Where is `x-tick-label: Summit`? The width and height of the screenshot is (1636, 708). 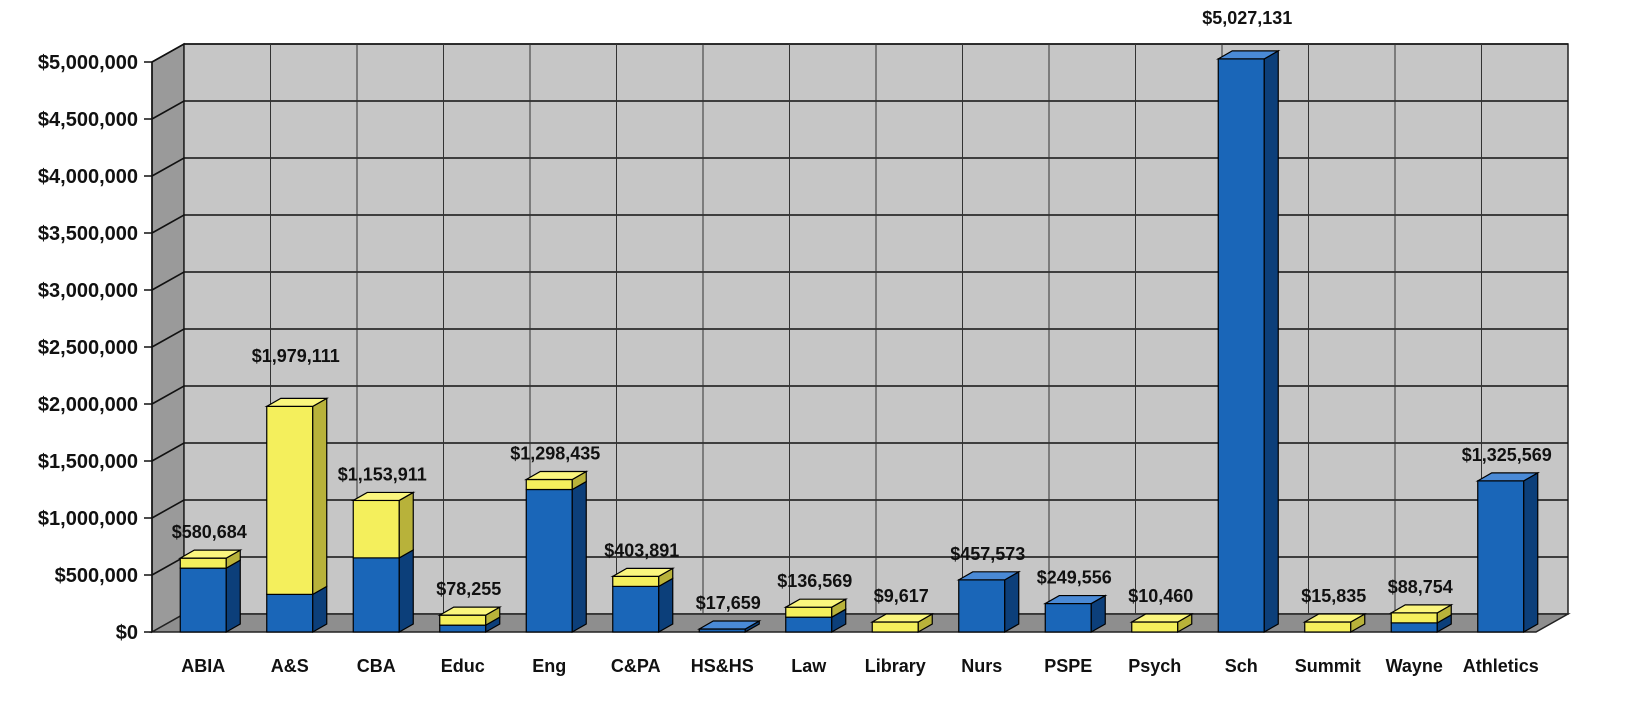
x-tick-label: Summit is located at coordinates (1328, 666).